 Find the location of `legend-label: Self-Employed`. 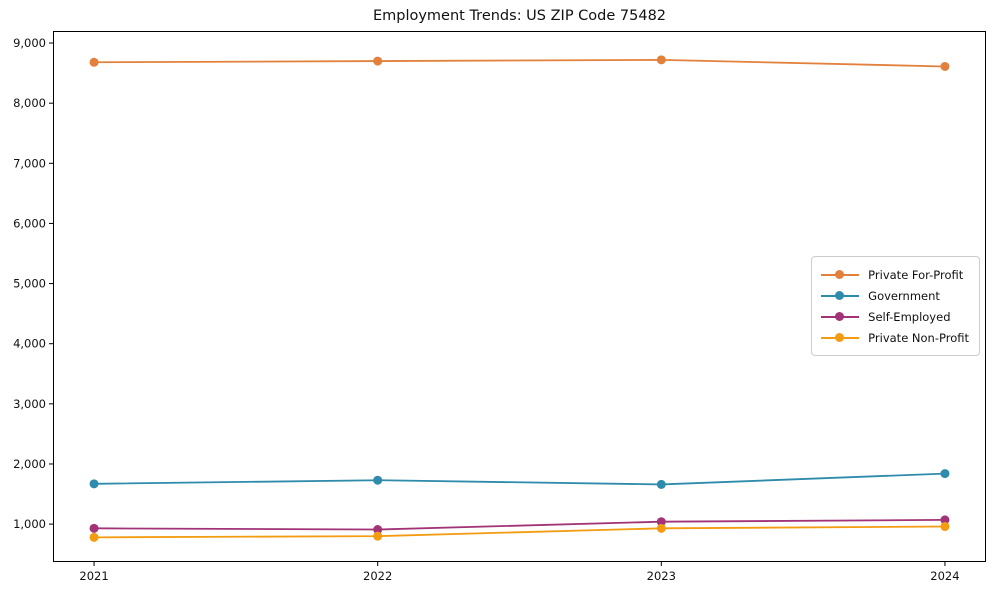

legend-label: Self-Employed is located at coordinates (909, 316).